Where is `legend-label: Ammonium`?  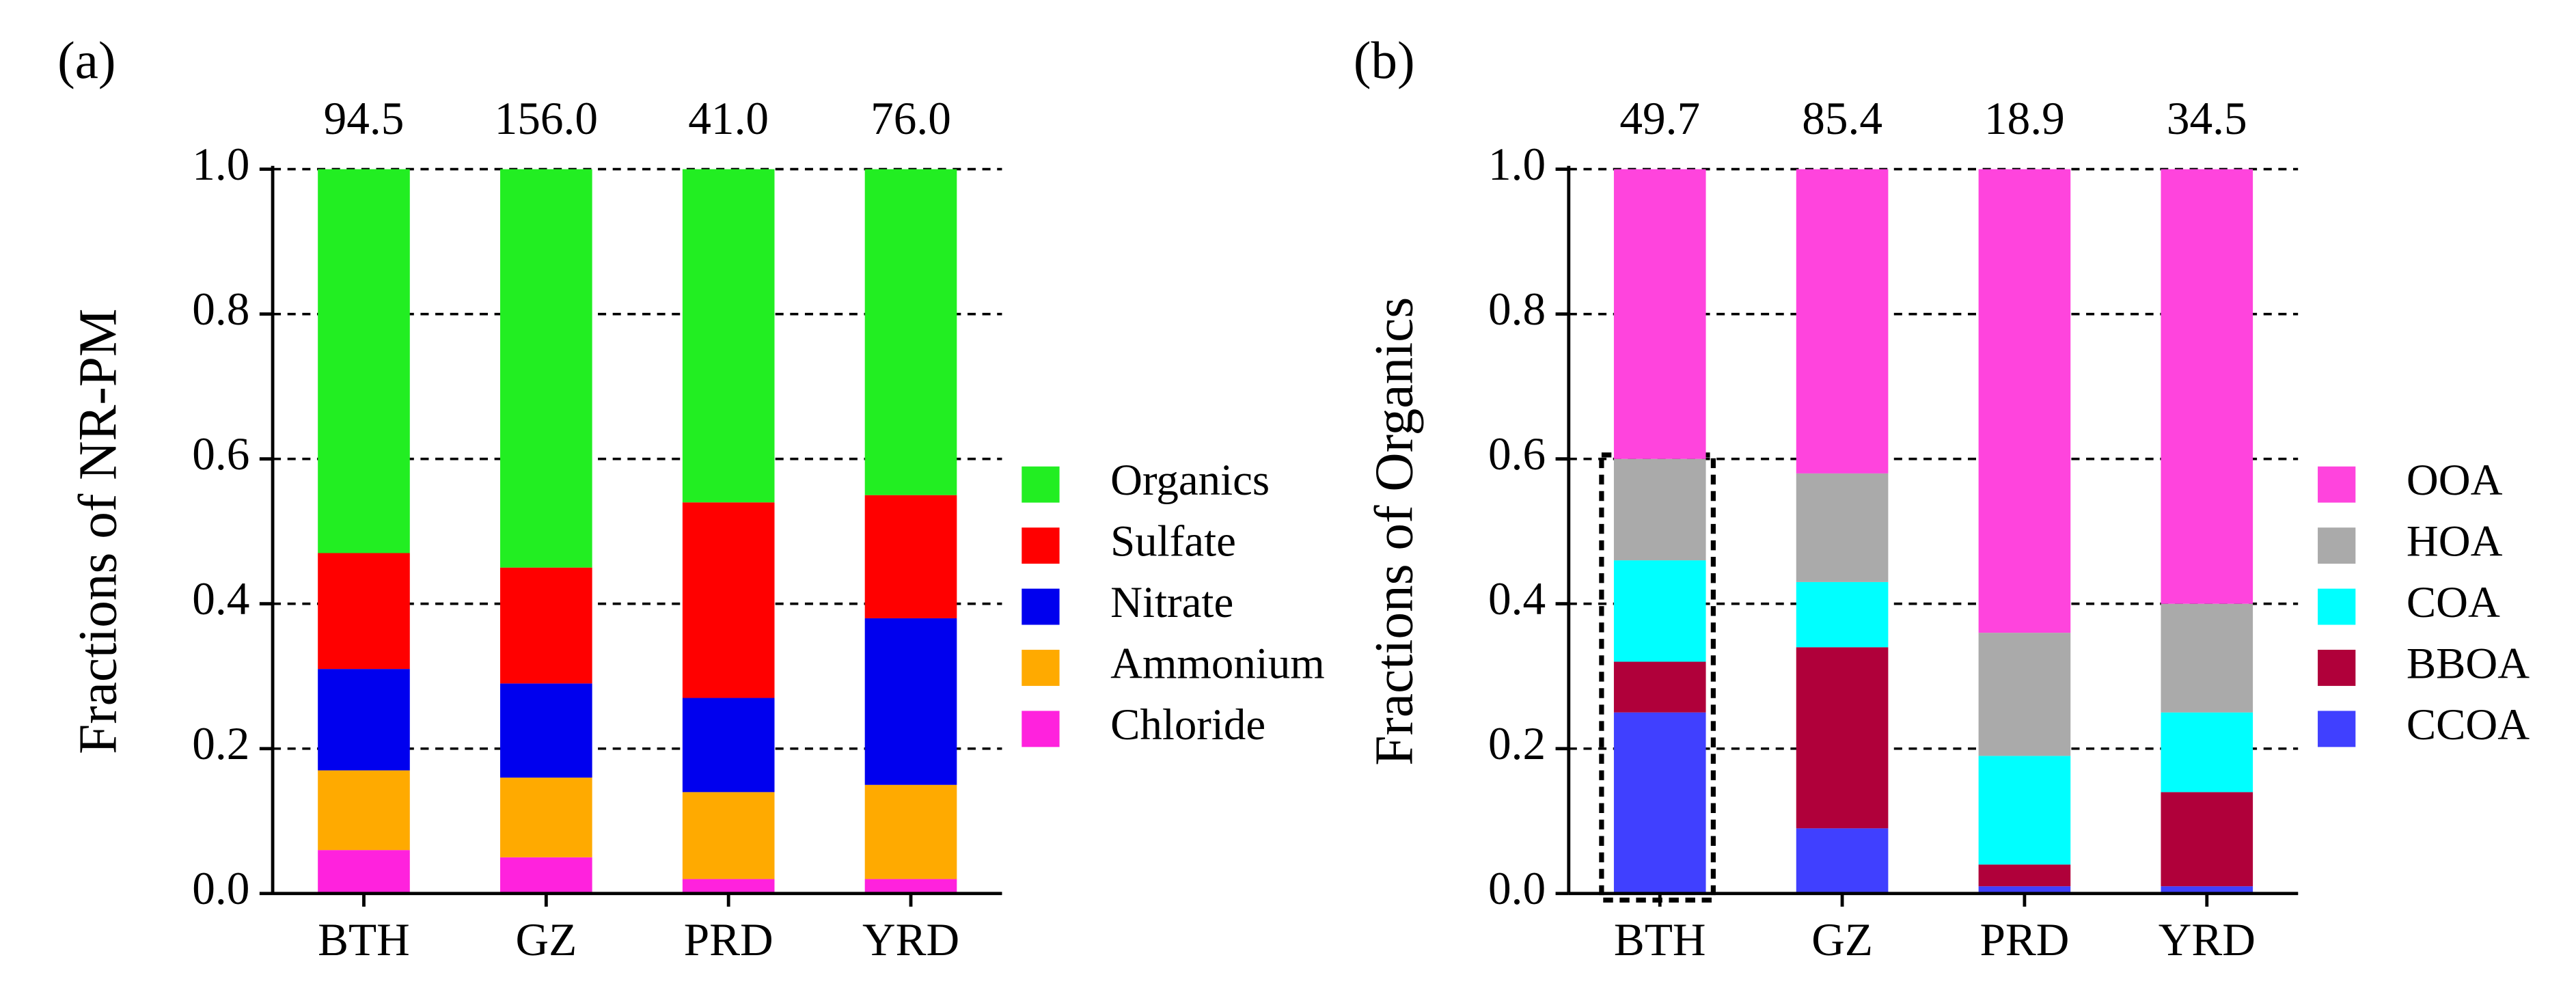 legend-label: Ammonium is located at coordinates (1217, 663).